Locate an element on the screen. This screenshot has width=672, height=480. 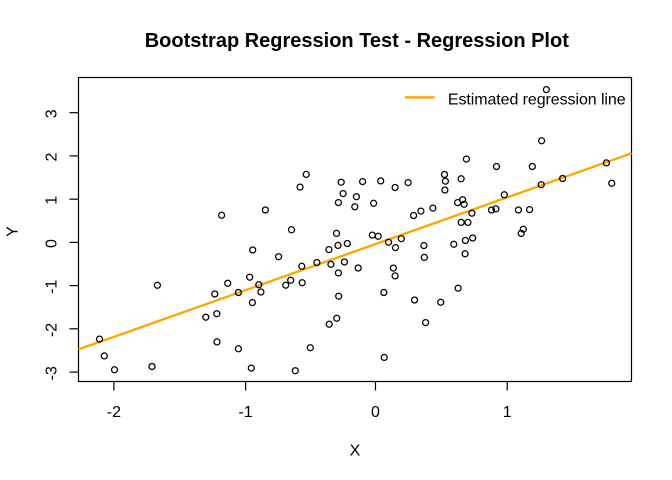
svg-text: -3 is located at coordinates (52, 373).